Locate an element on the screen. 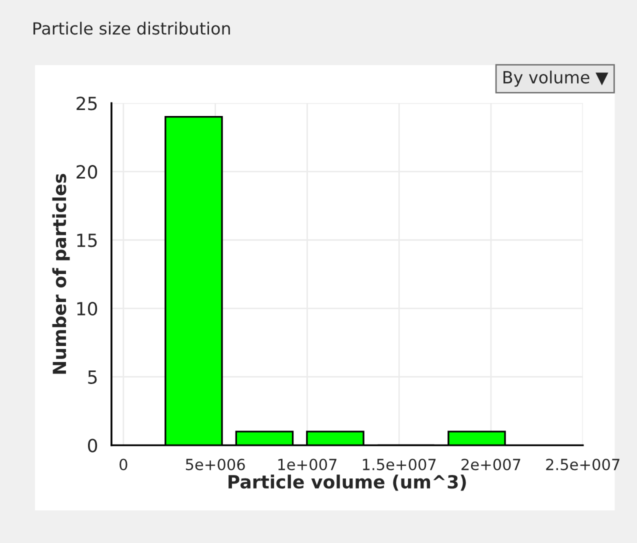 This screenshot has width=637, height=543. y-tick-label: 10 is located at coordinates (87, 309).